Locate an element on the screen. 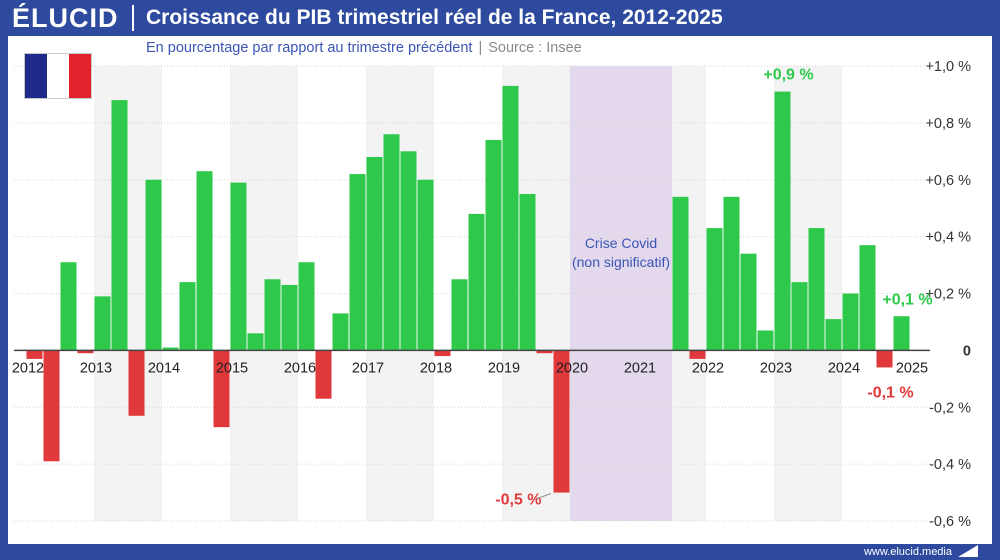 The height and width of the screenshot is (560, 1000). y-tick-label: +0,6 % is located at coordinates (948, 181).